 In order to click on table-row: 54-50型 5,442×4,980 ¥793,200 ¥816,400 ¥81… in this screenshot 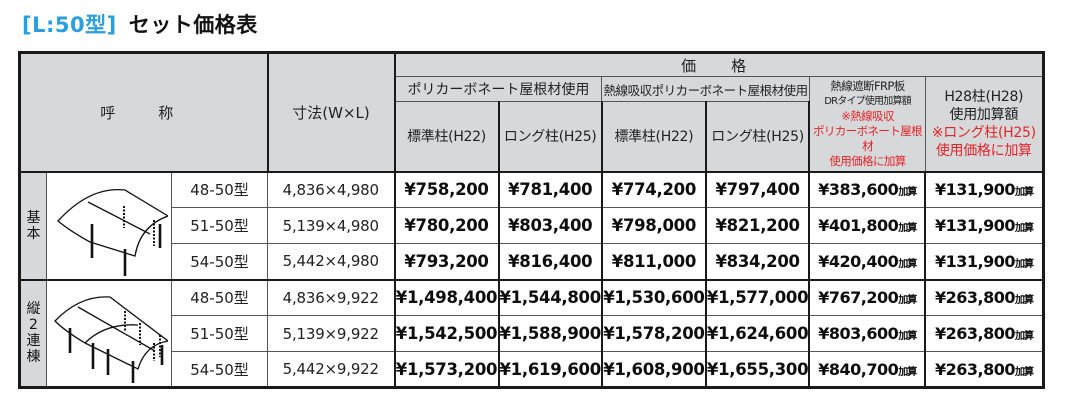, I will do `click(532, 262)`.